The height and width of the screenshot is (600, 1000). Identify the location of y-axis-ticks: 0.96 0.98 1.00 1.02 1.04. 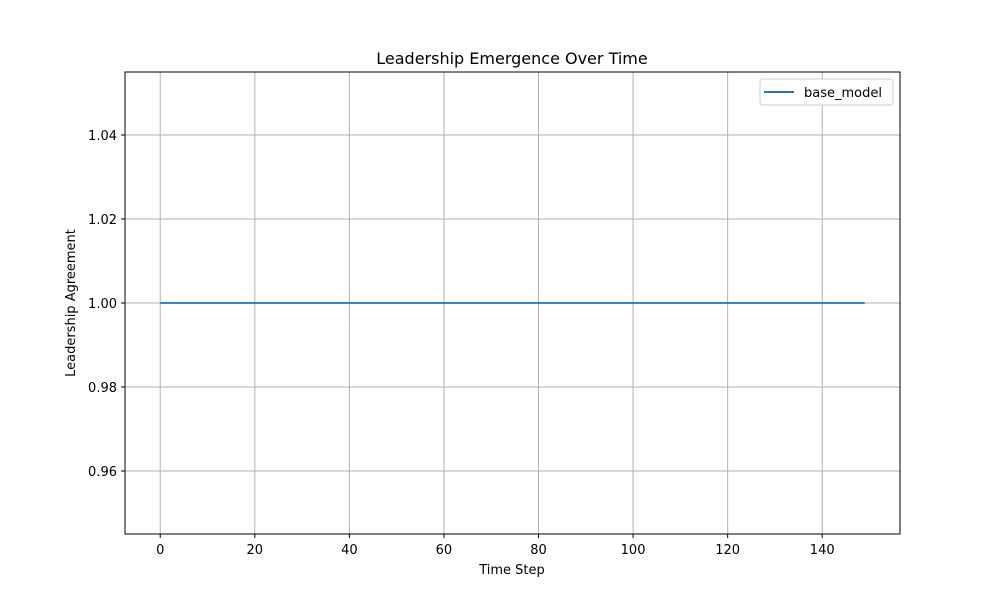
(106, 304).